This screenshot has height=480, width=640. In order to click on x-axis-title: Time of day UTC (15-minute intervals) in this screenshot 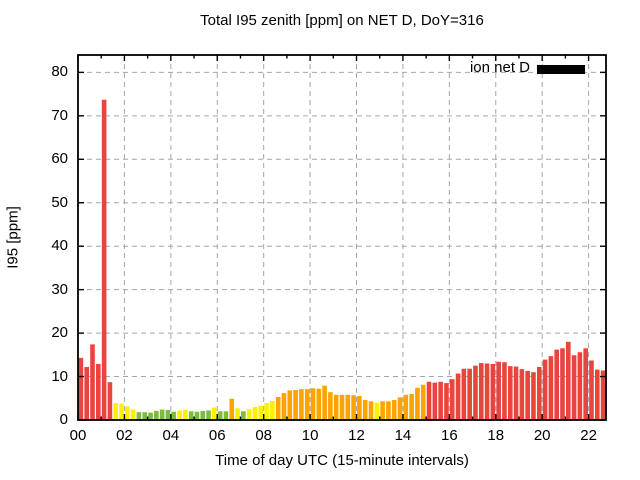, I will do `click(342, 460)`.